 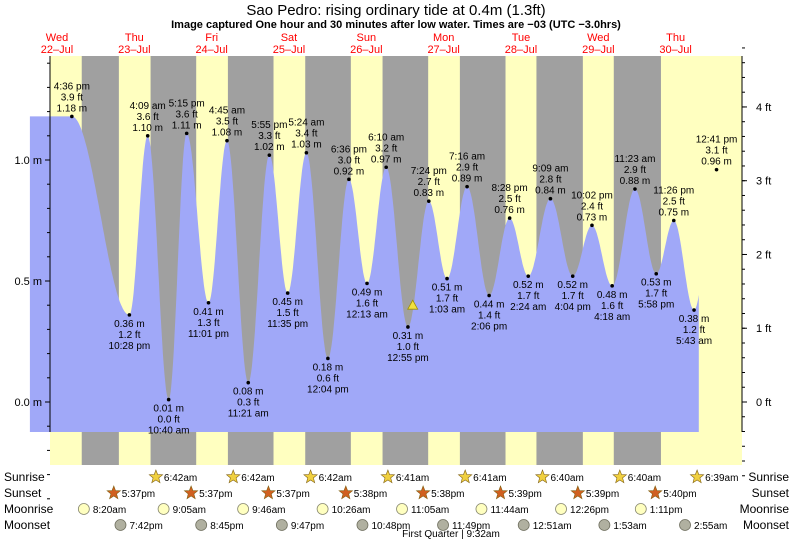 I want to click on high-tide-metres: 1.02 m, so click(x=269, y=147).